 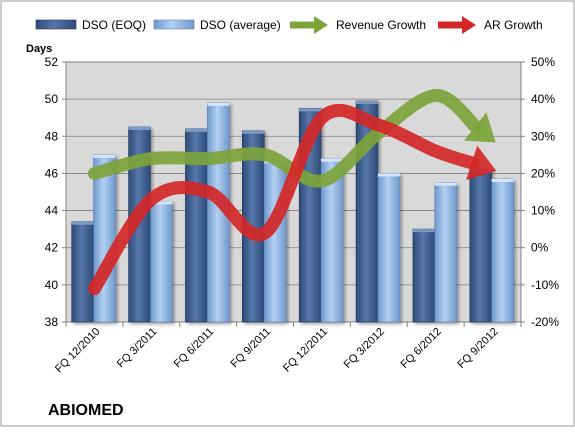 I want to click on arrowhead-revenue-growth, so click(x=480, y=127).